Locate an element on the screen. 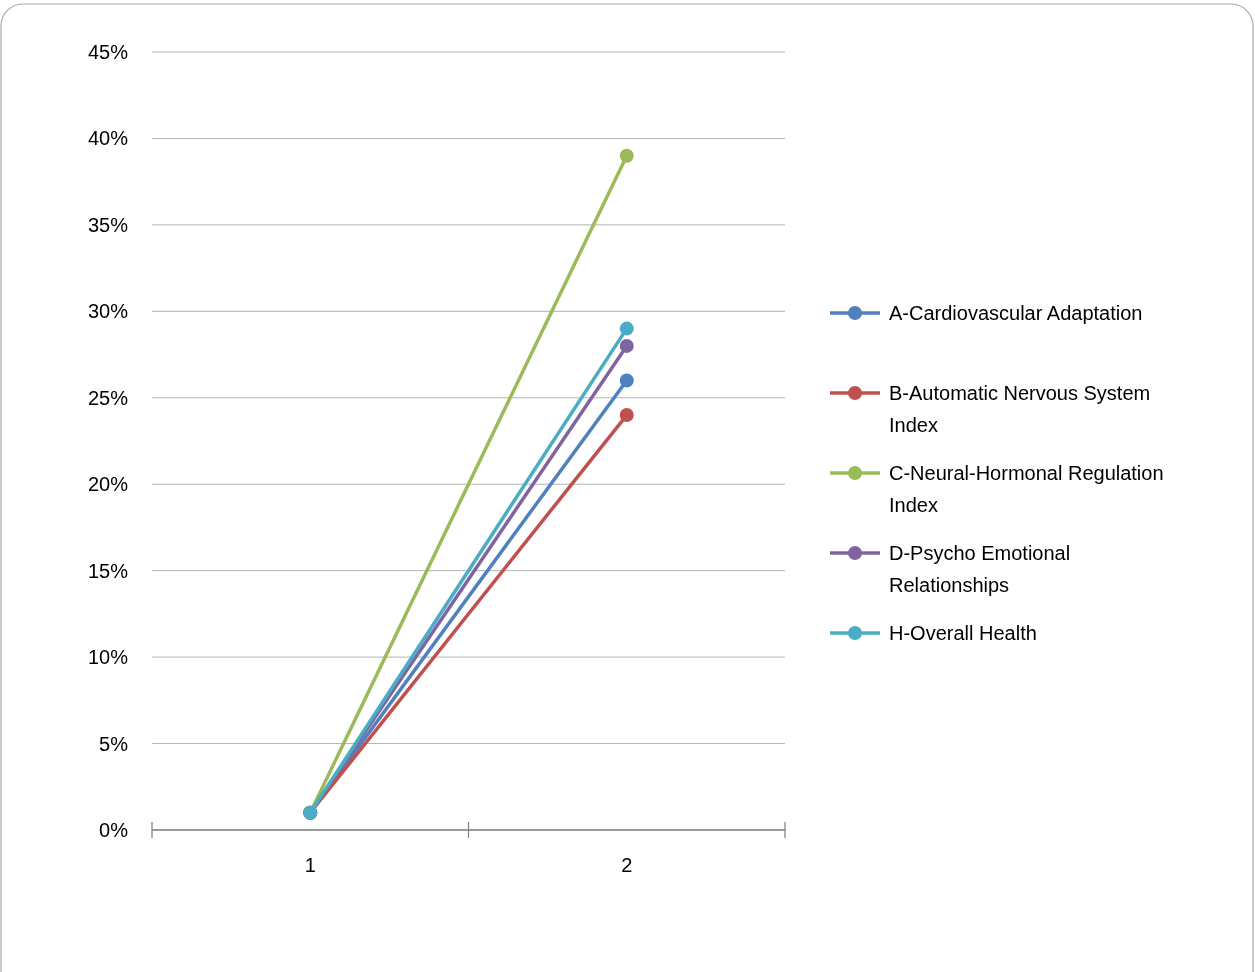  y-tick-label: 45% is located at coordinates (108, 52).